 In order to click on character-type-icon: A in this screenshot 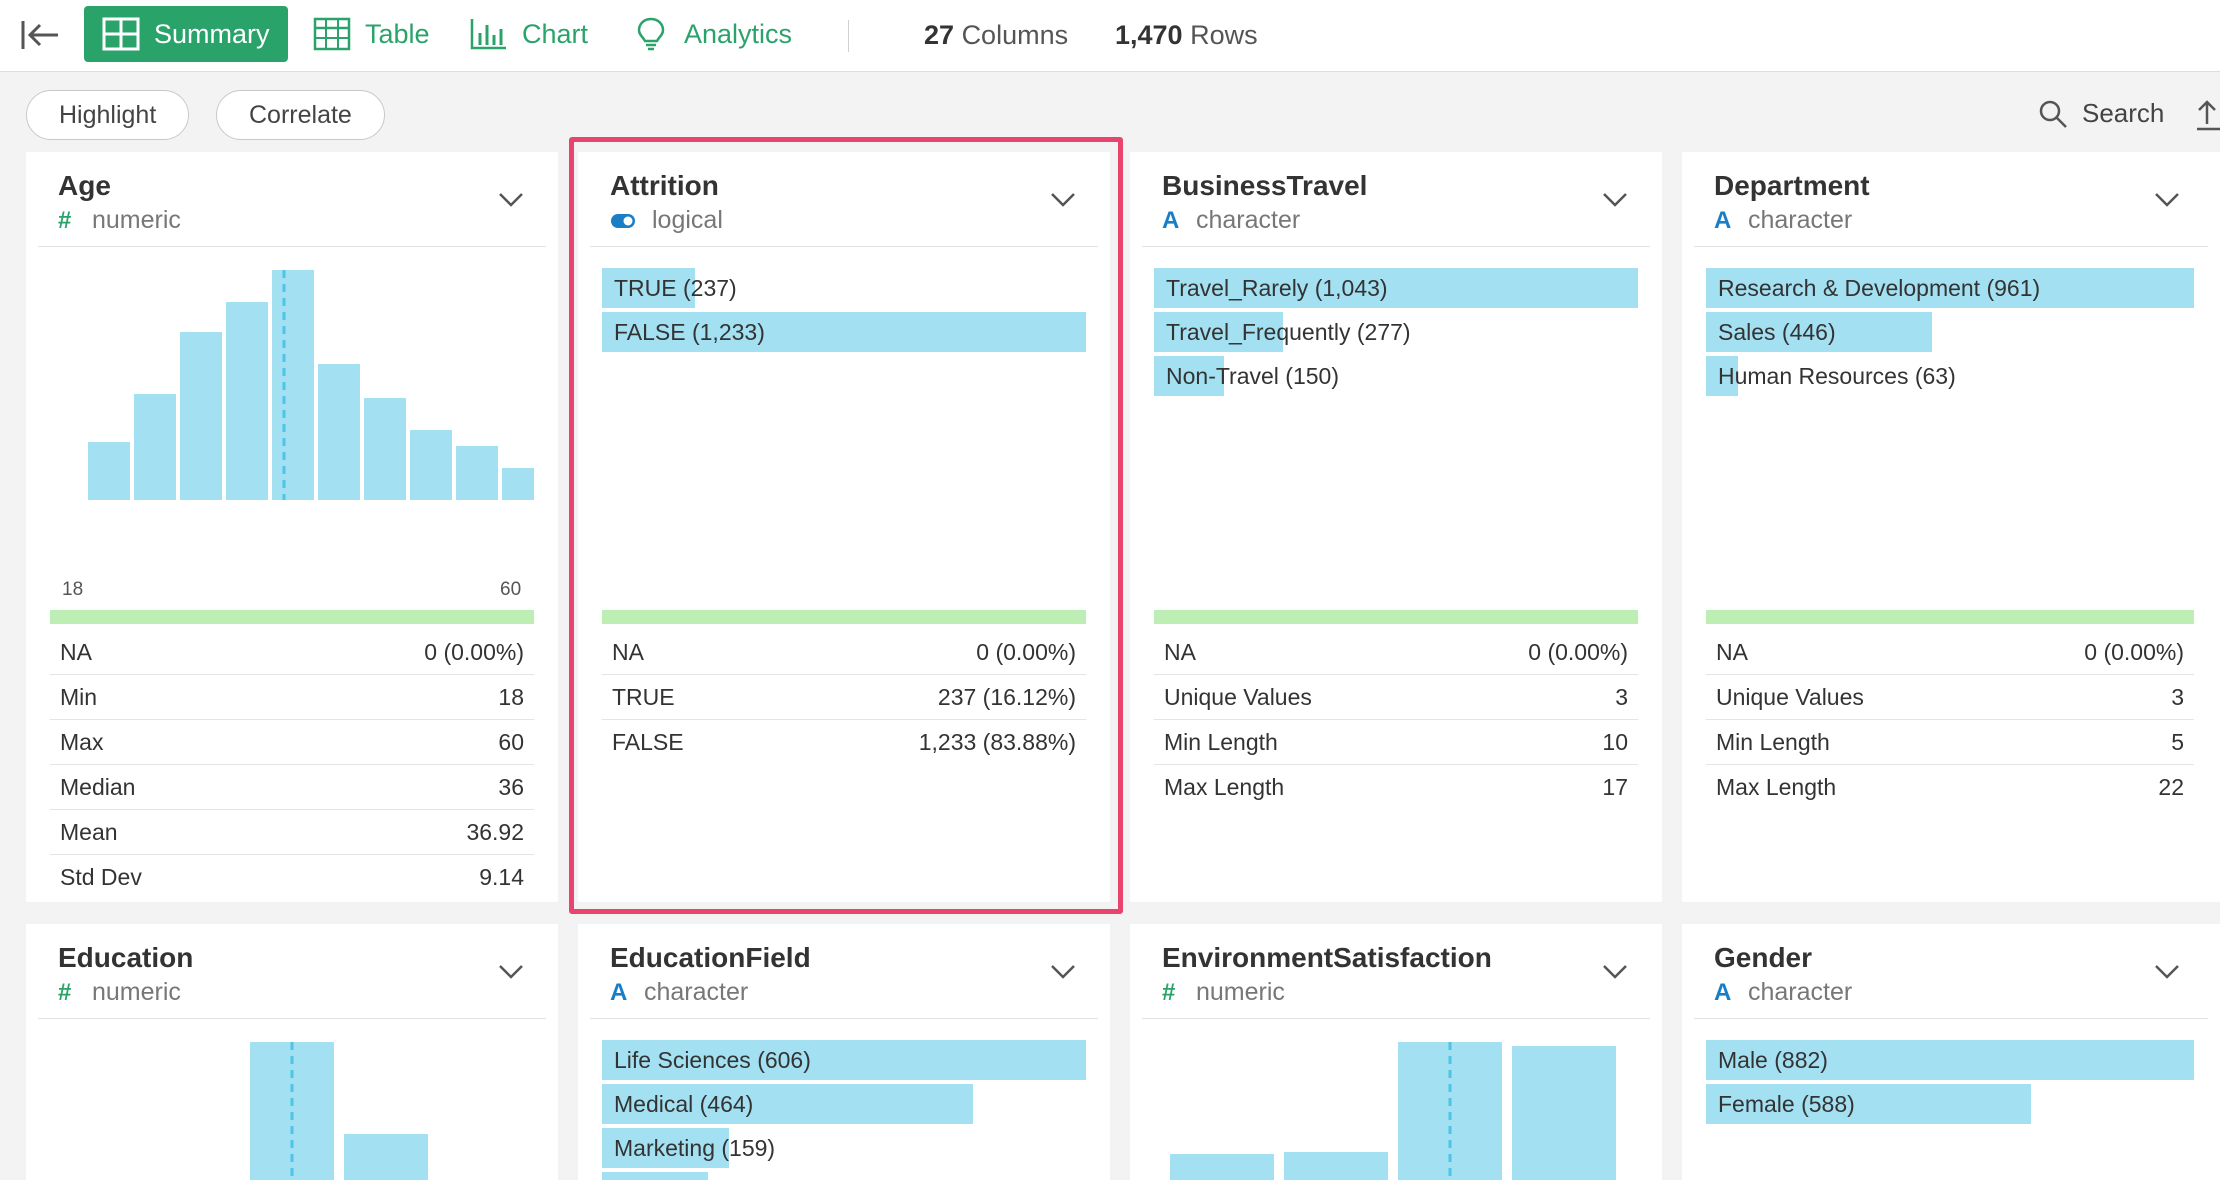, I will do `click(1723, 992)`.